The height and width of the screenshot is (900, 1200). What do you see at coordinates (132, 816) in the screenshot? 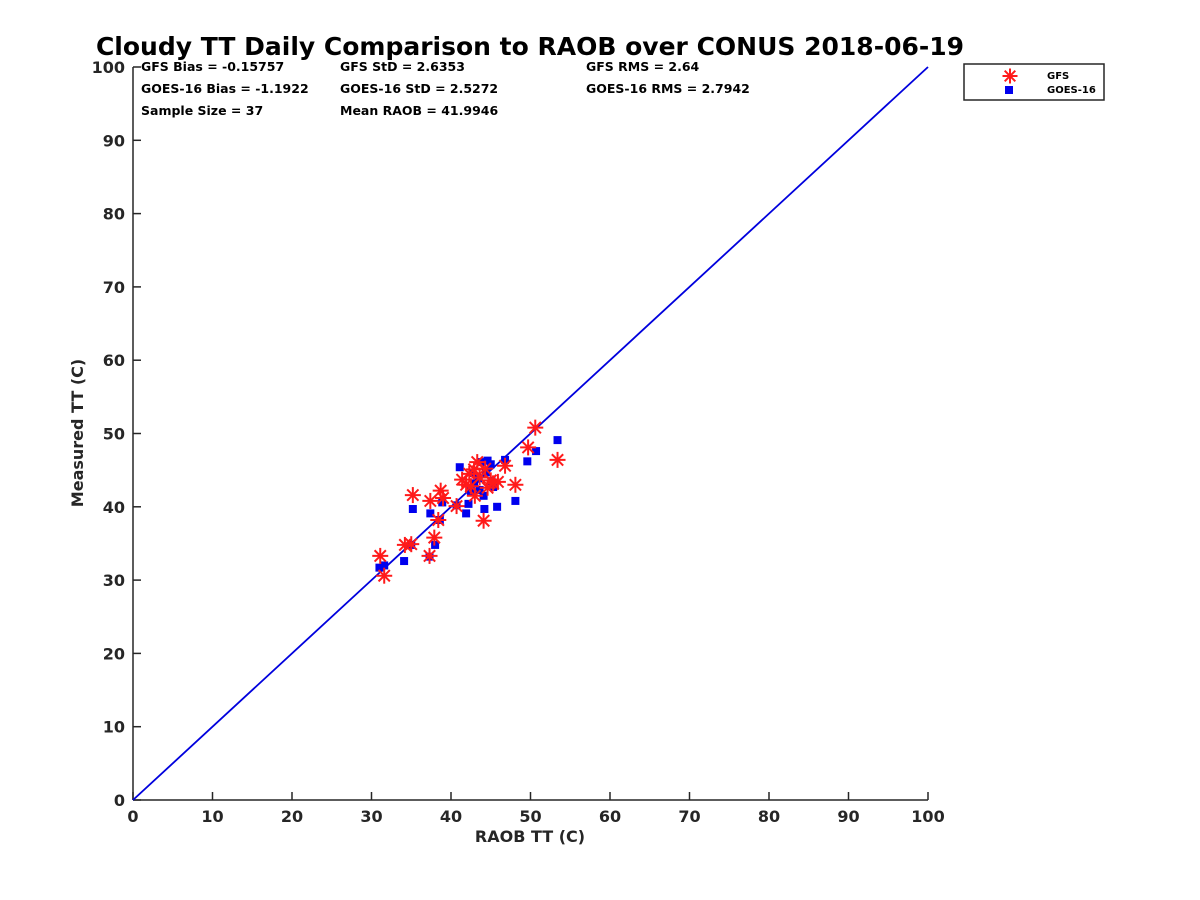
I see `x-tick-label: 0` at bounding box center [132, 816].